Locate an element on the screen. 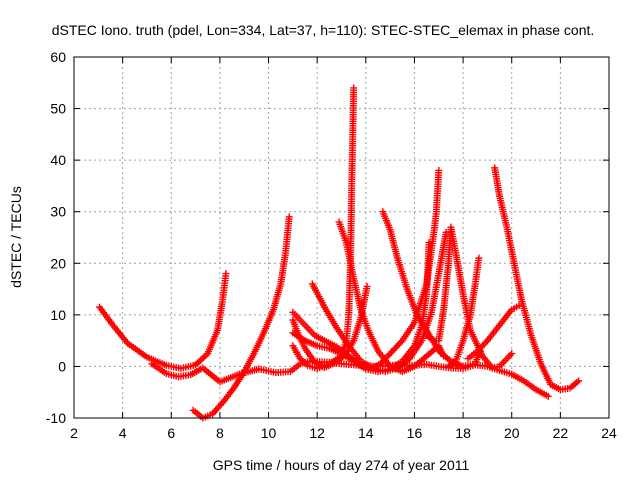  x-tick-label: 18 is located at coordinates (463, 433).